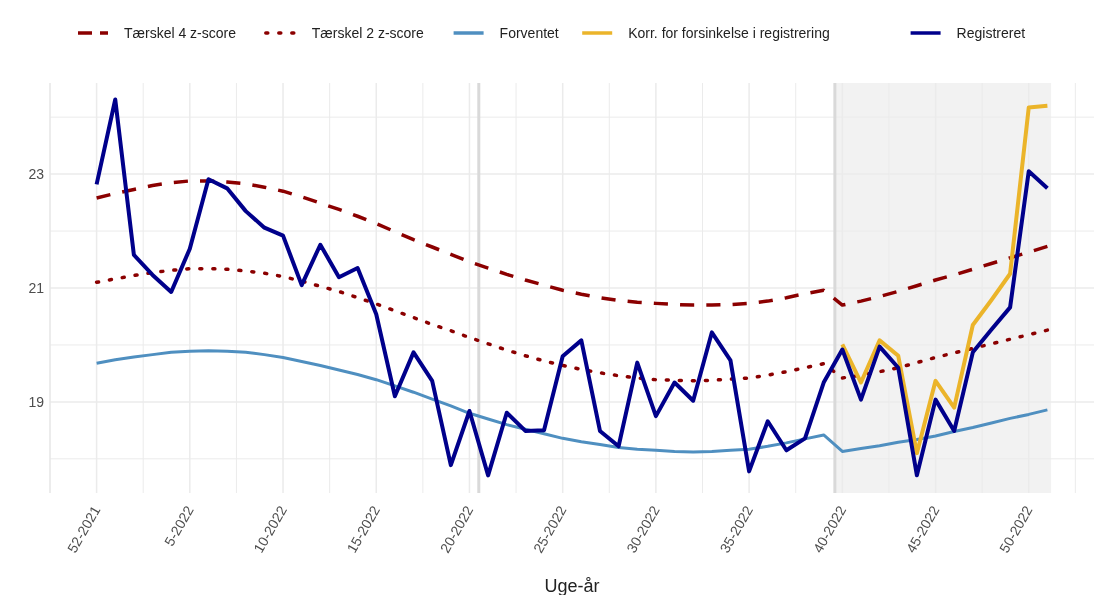 The height and width of the screenshot is (595, 1102). What do you see at coordinates (368, 32) in the screenshot?
I see `legend-label: Tærskel 2 z-score` at bounding box center [368, 32].